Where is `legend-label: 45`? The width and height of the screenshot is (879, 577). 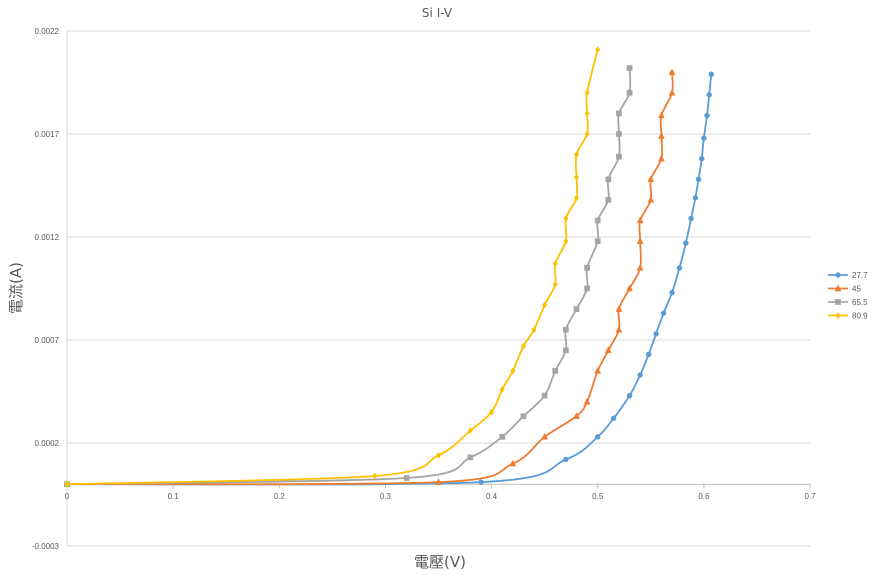 legend-label: 45 is located at coordinates (856, 289).